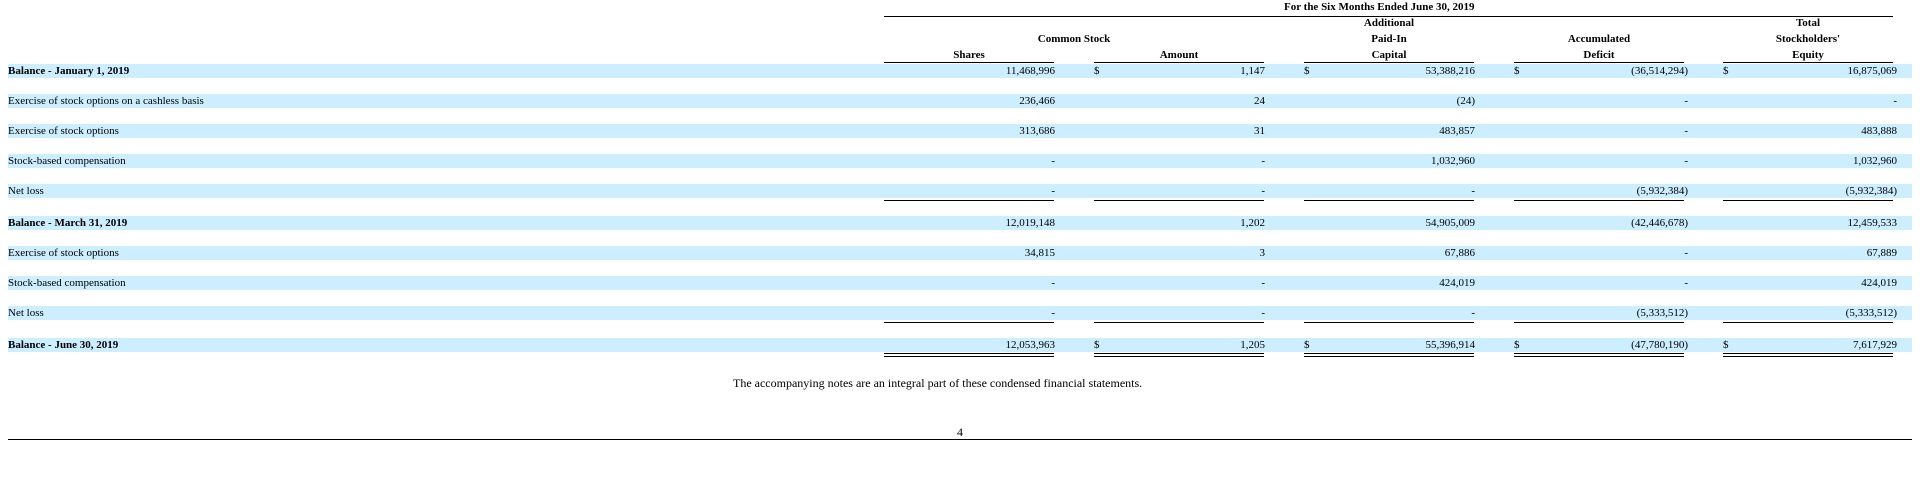 This screenshot has width=1920, height=479. I want to click on shares-header-underline, so click(969, 62).